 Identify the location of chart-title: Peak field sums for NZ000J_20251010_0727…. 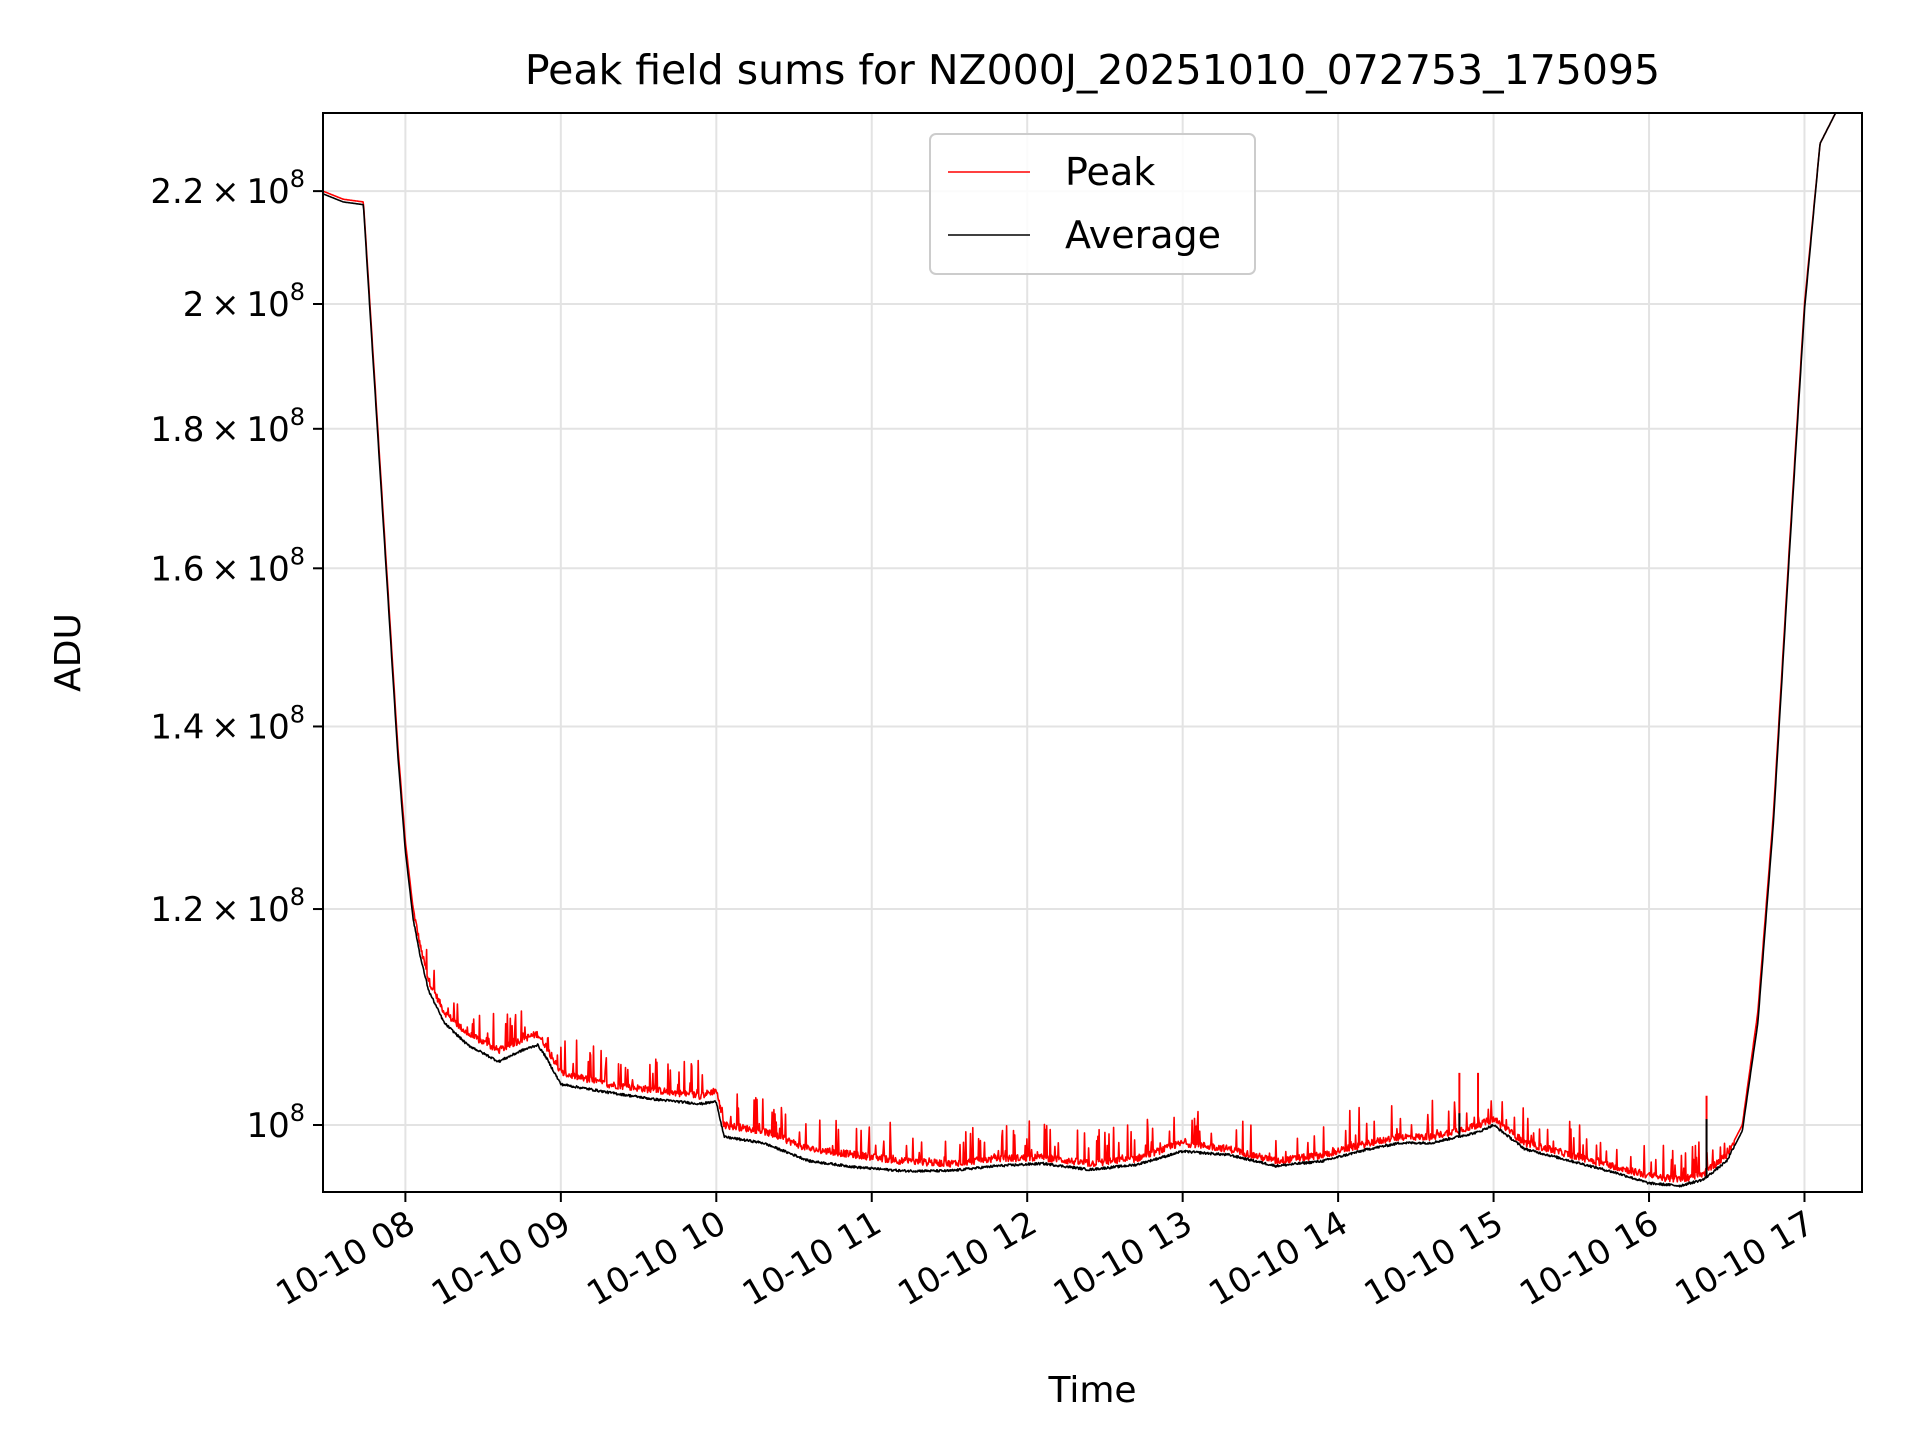
(1092, 70).